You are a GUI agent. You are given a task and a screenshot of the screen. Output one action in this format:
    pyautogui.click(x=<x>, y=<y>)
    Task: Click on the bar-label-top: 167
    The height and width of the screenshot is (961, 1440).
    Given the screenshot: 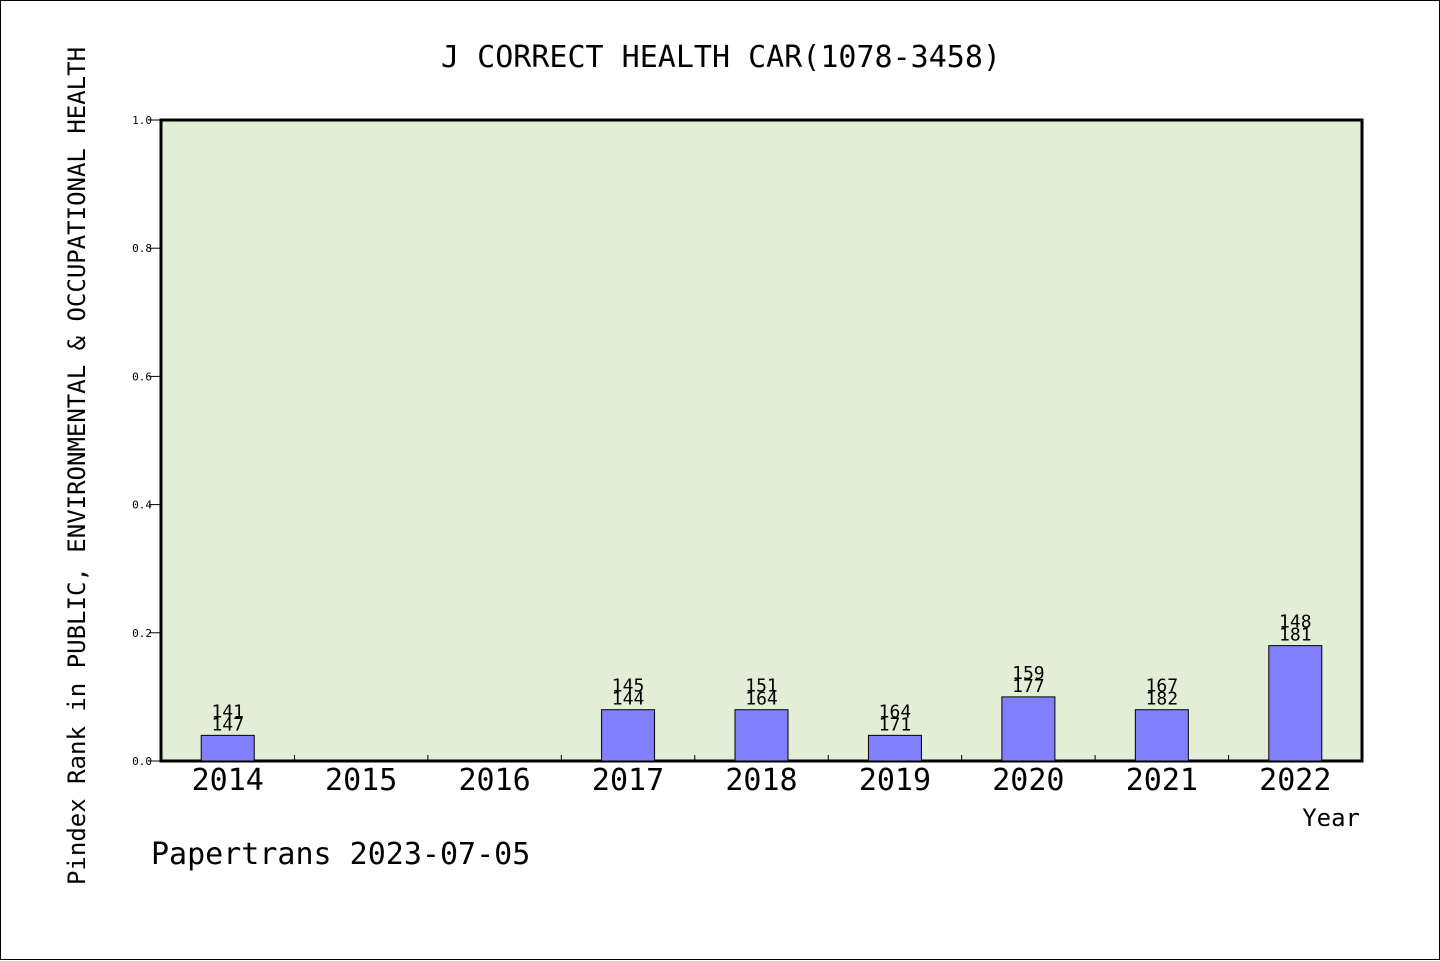 What is the action you would take?
    pyautogui.click(x=1162, y=686)
    